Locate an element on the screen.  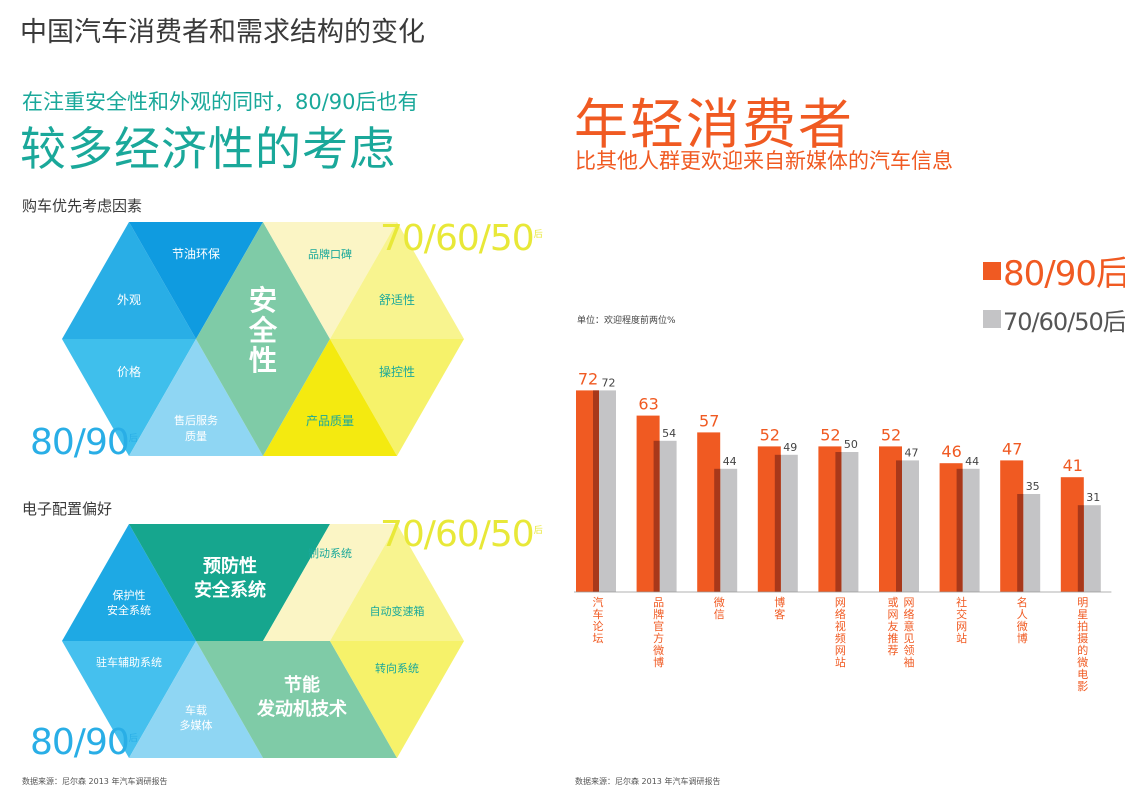
category-label: 品牌官方微博 is located at coordinates (658, 632).